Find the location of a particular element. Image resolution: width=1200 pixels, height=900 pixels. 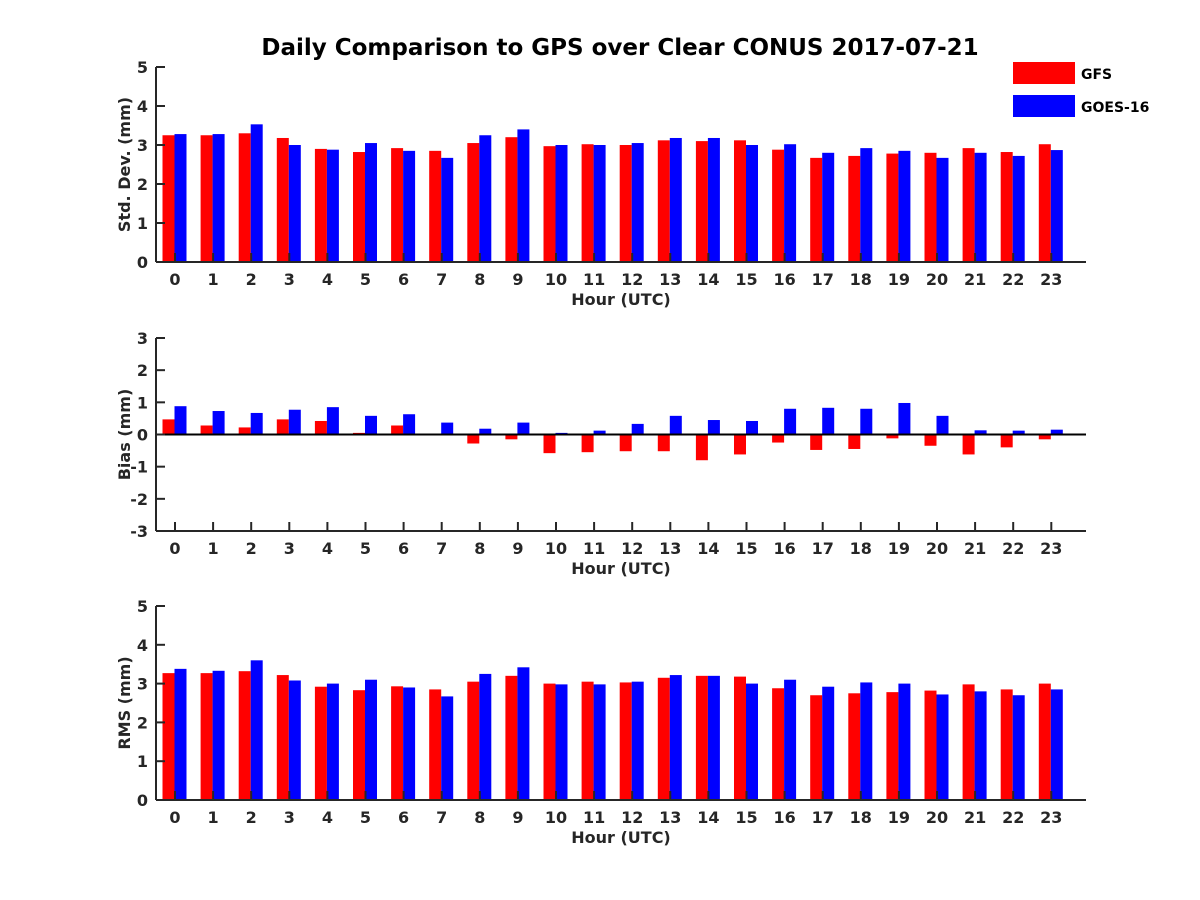

bias-y-tick-label: 3 is located at coordinates (142, 338).